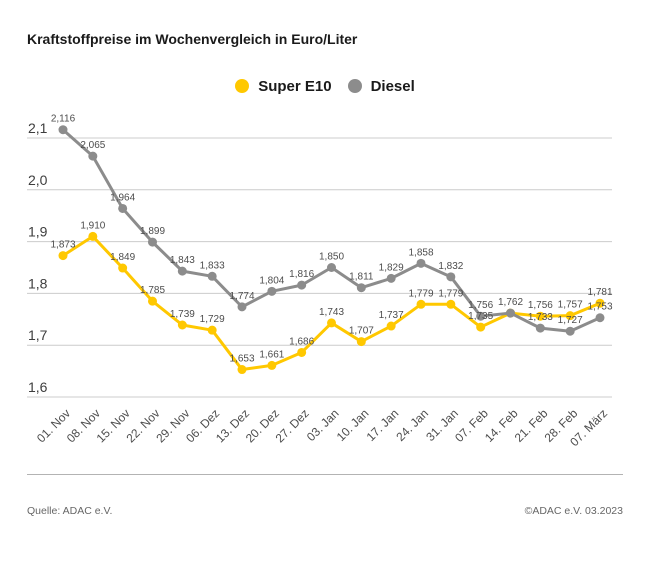 This screenshot has height=571, width=650. Describe the element at coordinates (331, 312) in the screenshot. I see `data-point-label: 1,743` at that location.